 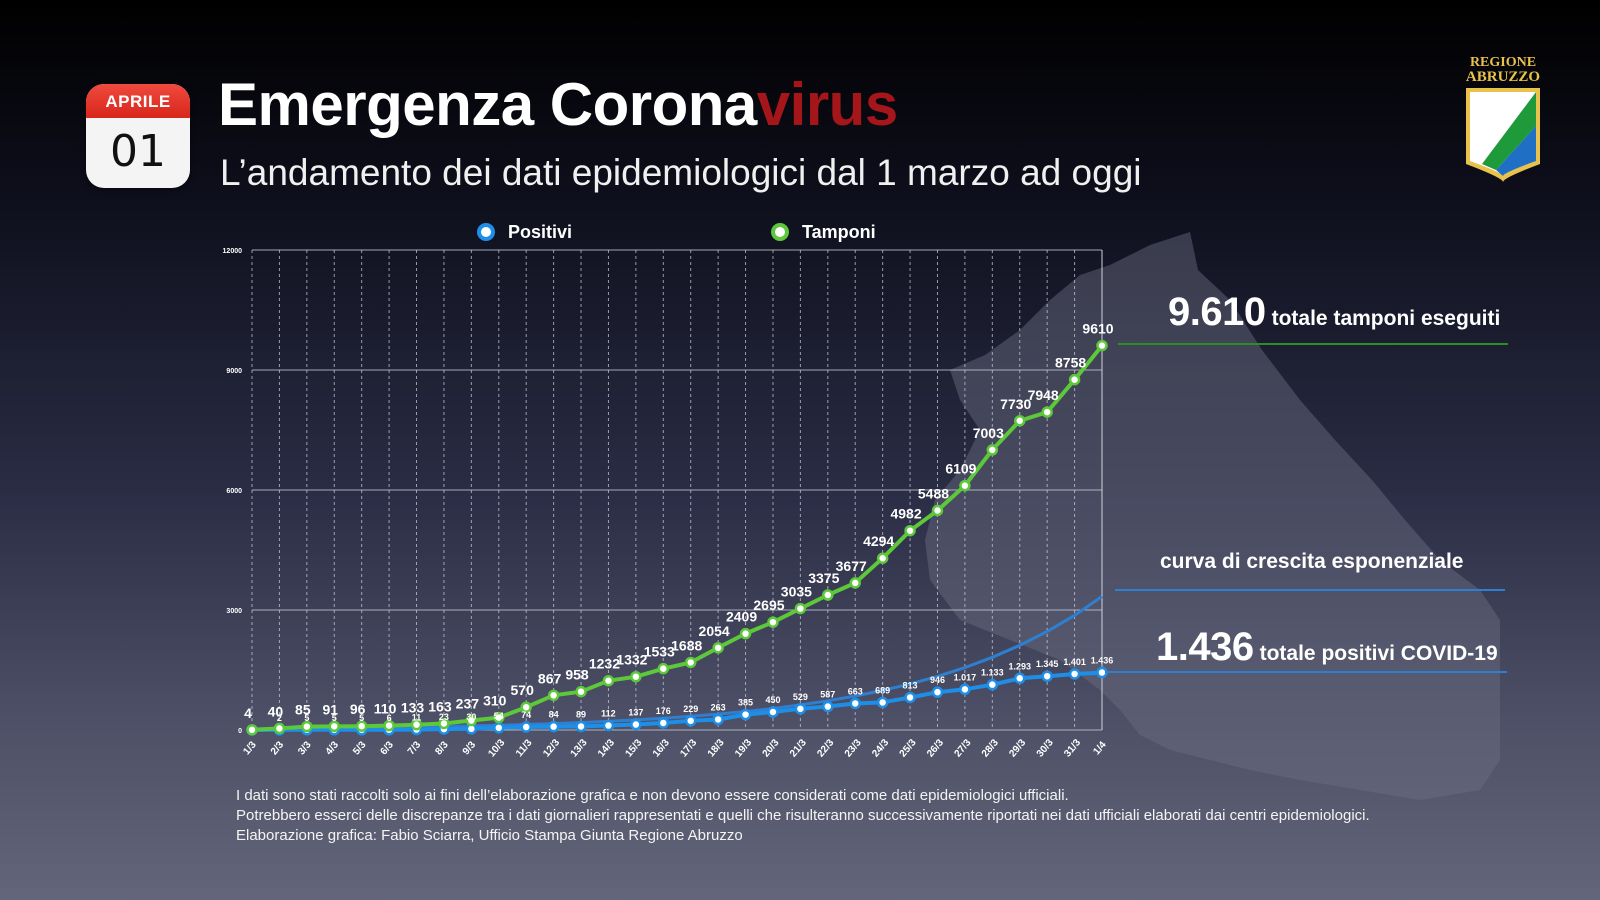 What do you see at coordinates (963, 748) in the screenshot?
I see `x-tick-label: 27/3` at bounding box center [963, 748].